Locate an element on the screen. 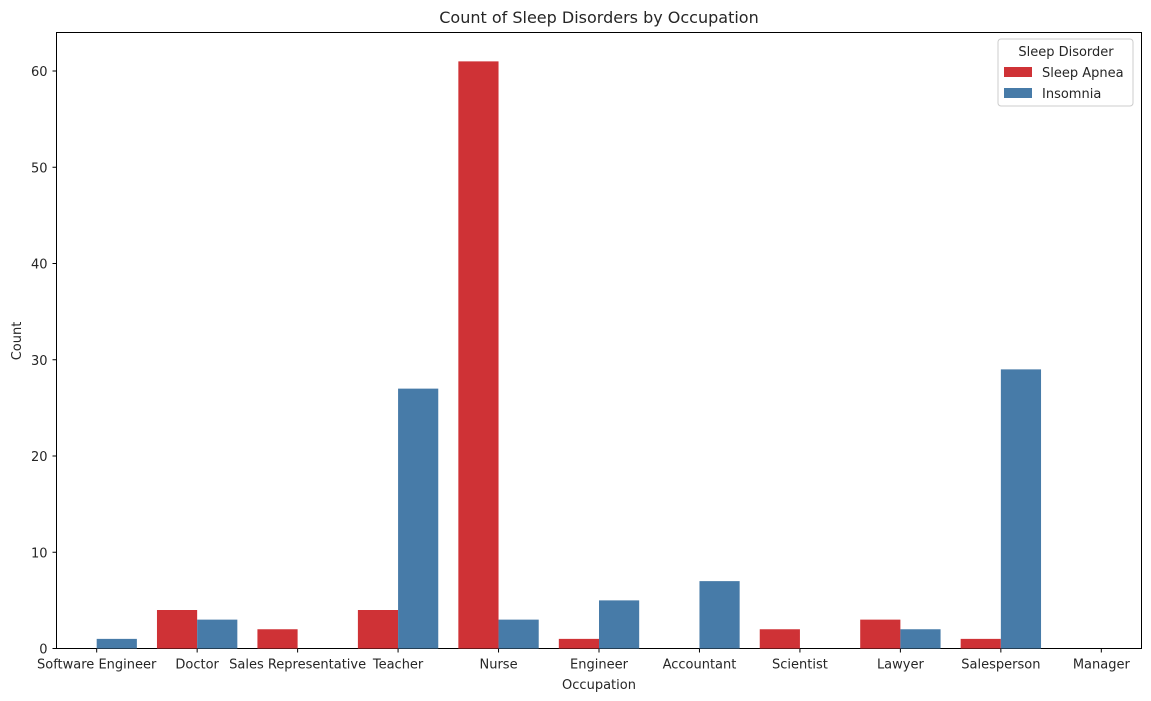  bar-sleep-apnea-lawyer is located at coordinates (880, 634).